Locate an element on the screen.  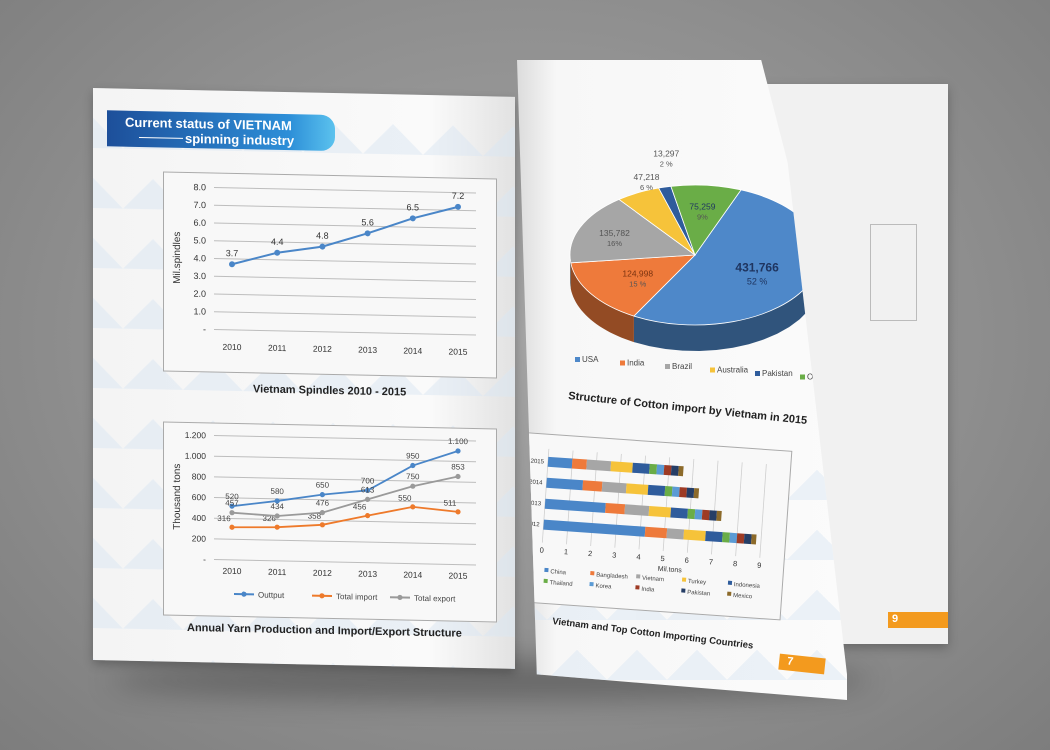
legend-label: Korea is located at coordinates (603, 586).